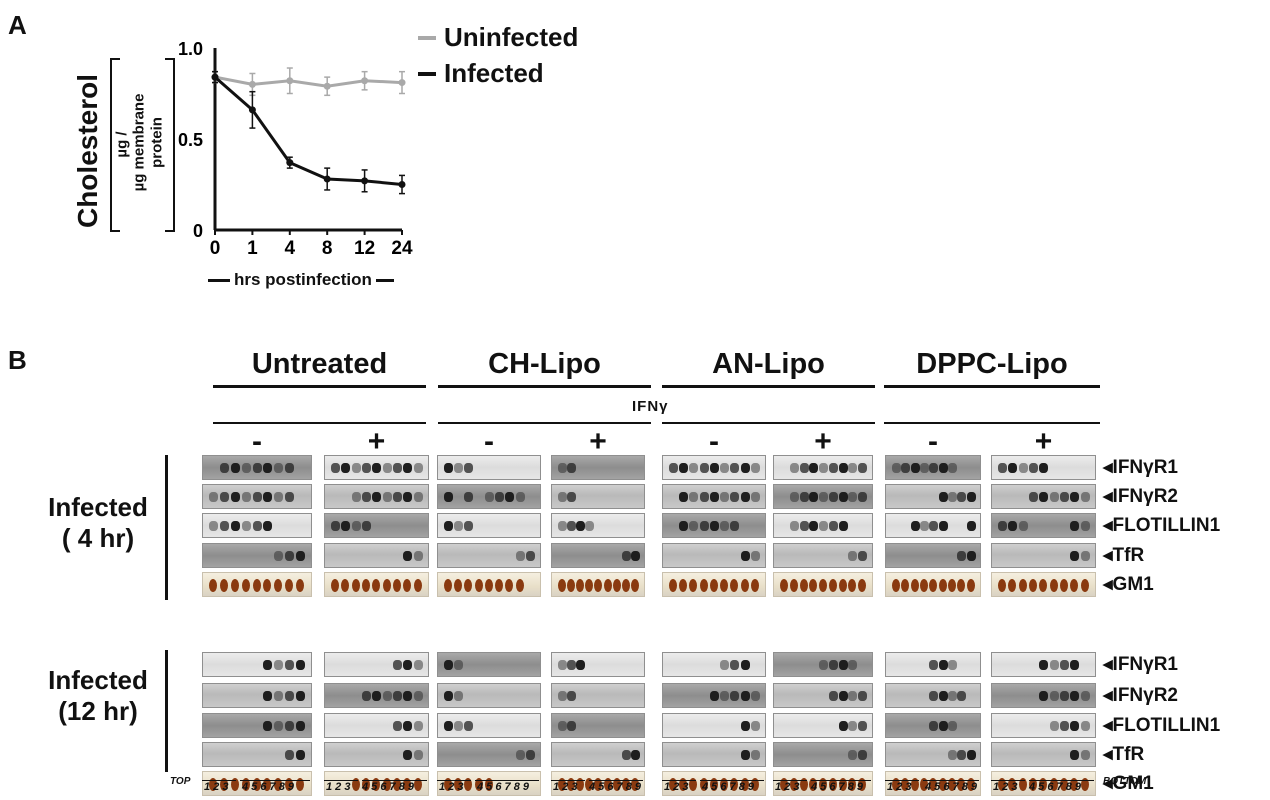 Image resolution: width=1270 pixels, height=800 pixels. I want to click on blot-4hr-tfr-lane8, so click(1043, 555).